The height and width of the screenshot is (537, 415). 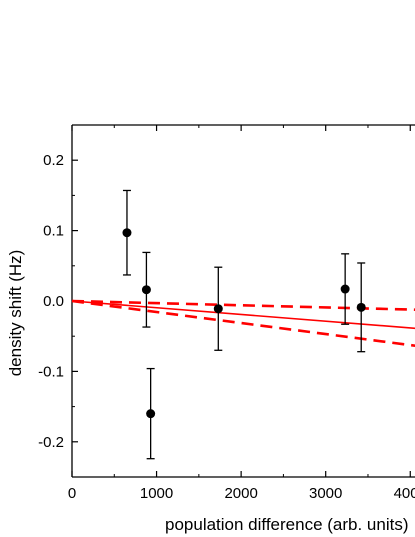 What do you see at coordinates (51, 371) in the screenshot?
I see `y-tick-label: -0.1` at bounding box center [51, 371].